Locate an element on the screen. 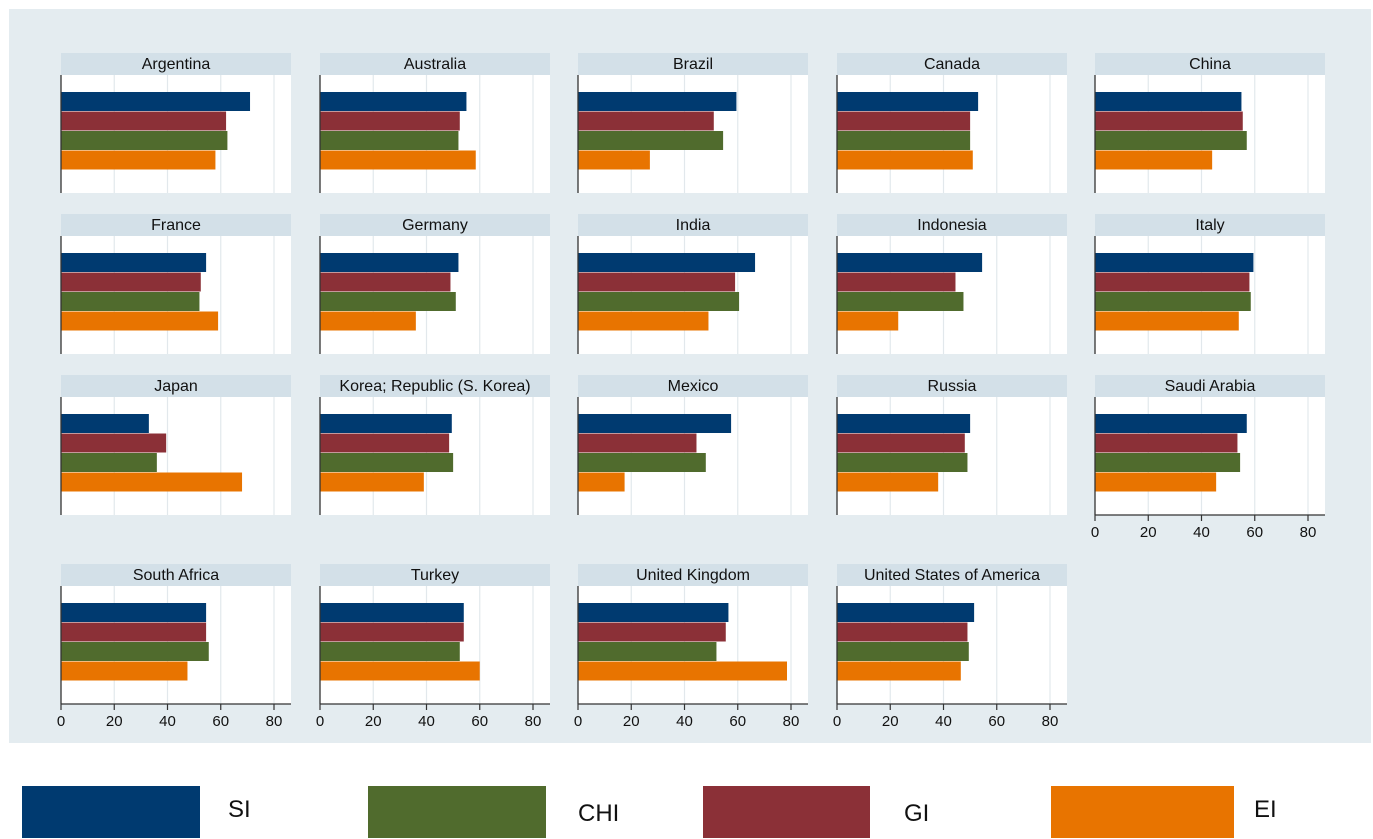  panel: Turkey 0 20 40 60 80 is located at coordinates (433, 647).